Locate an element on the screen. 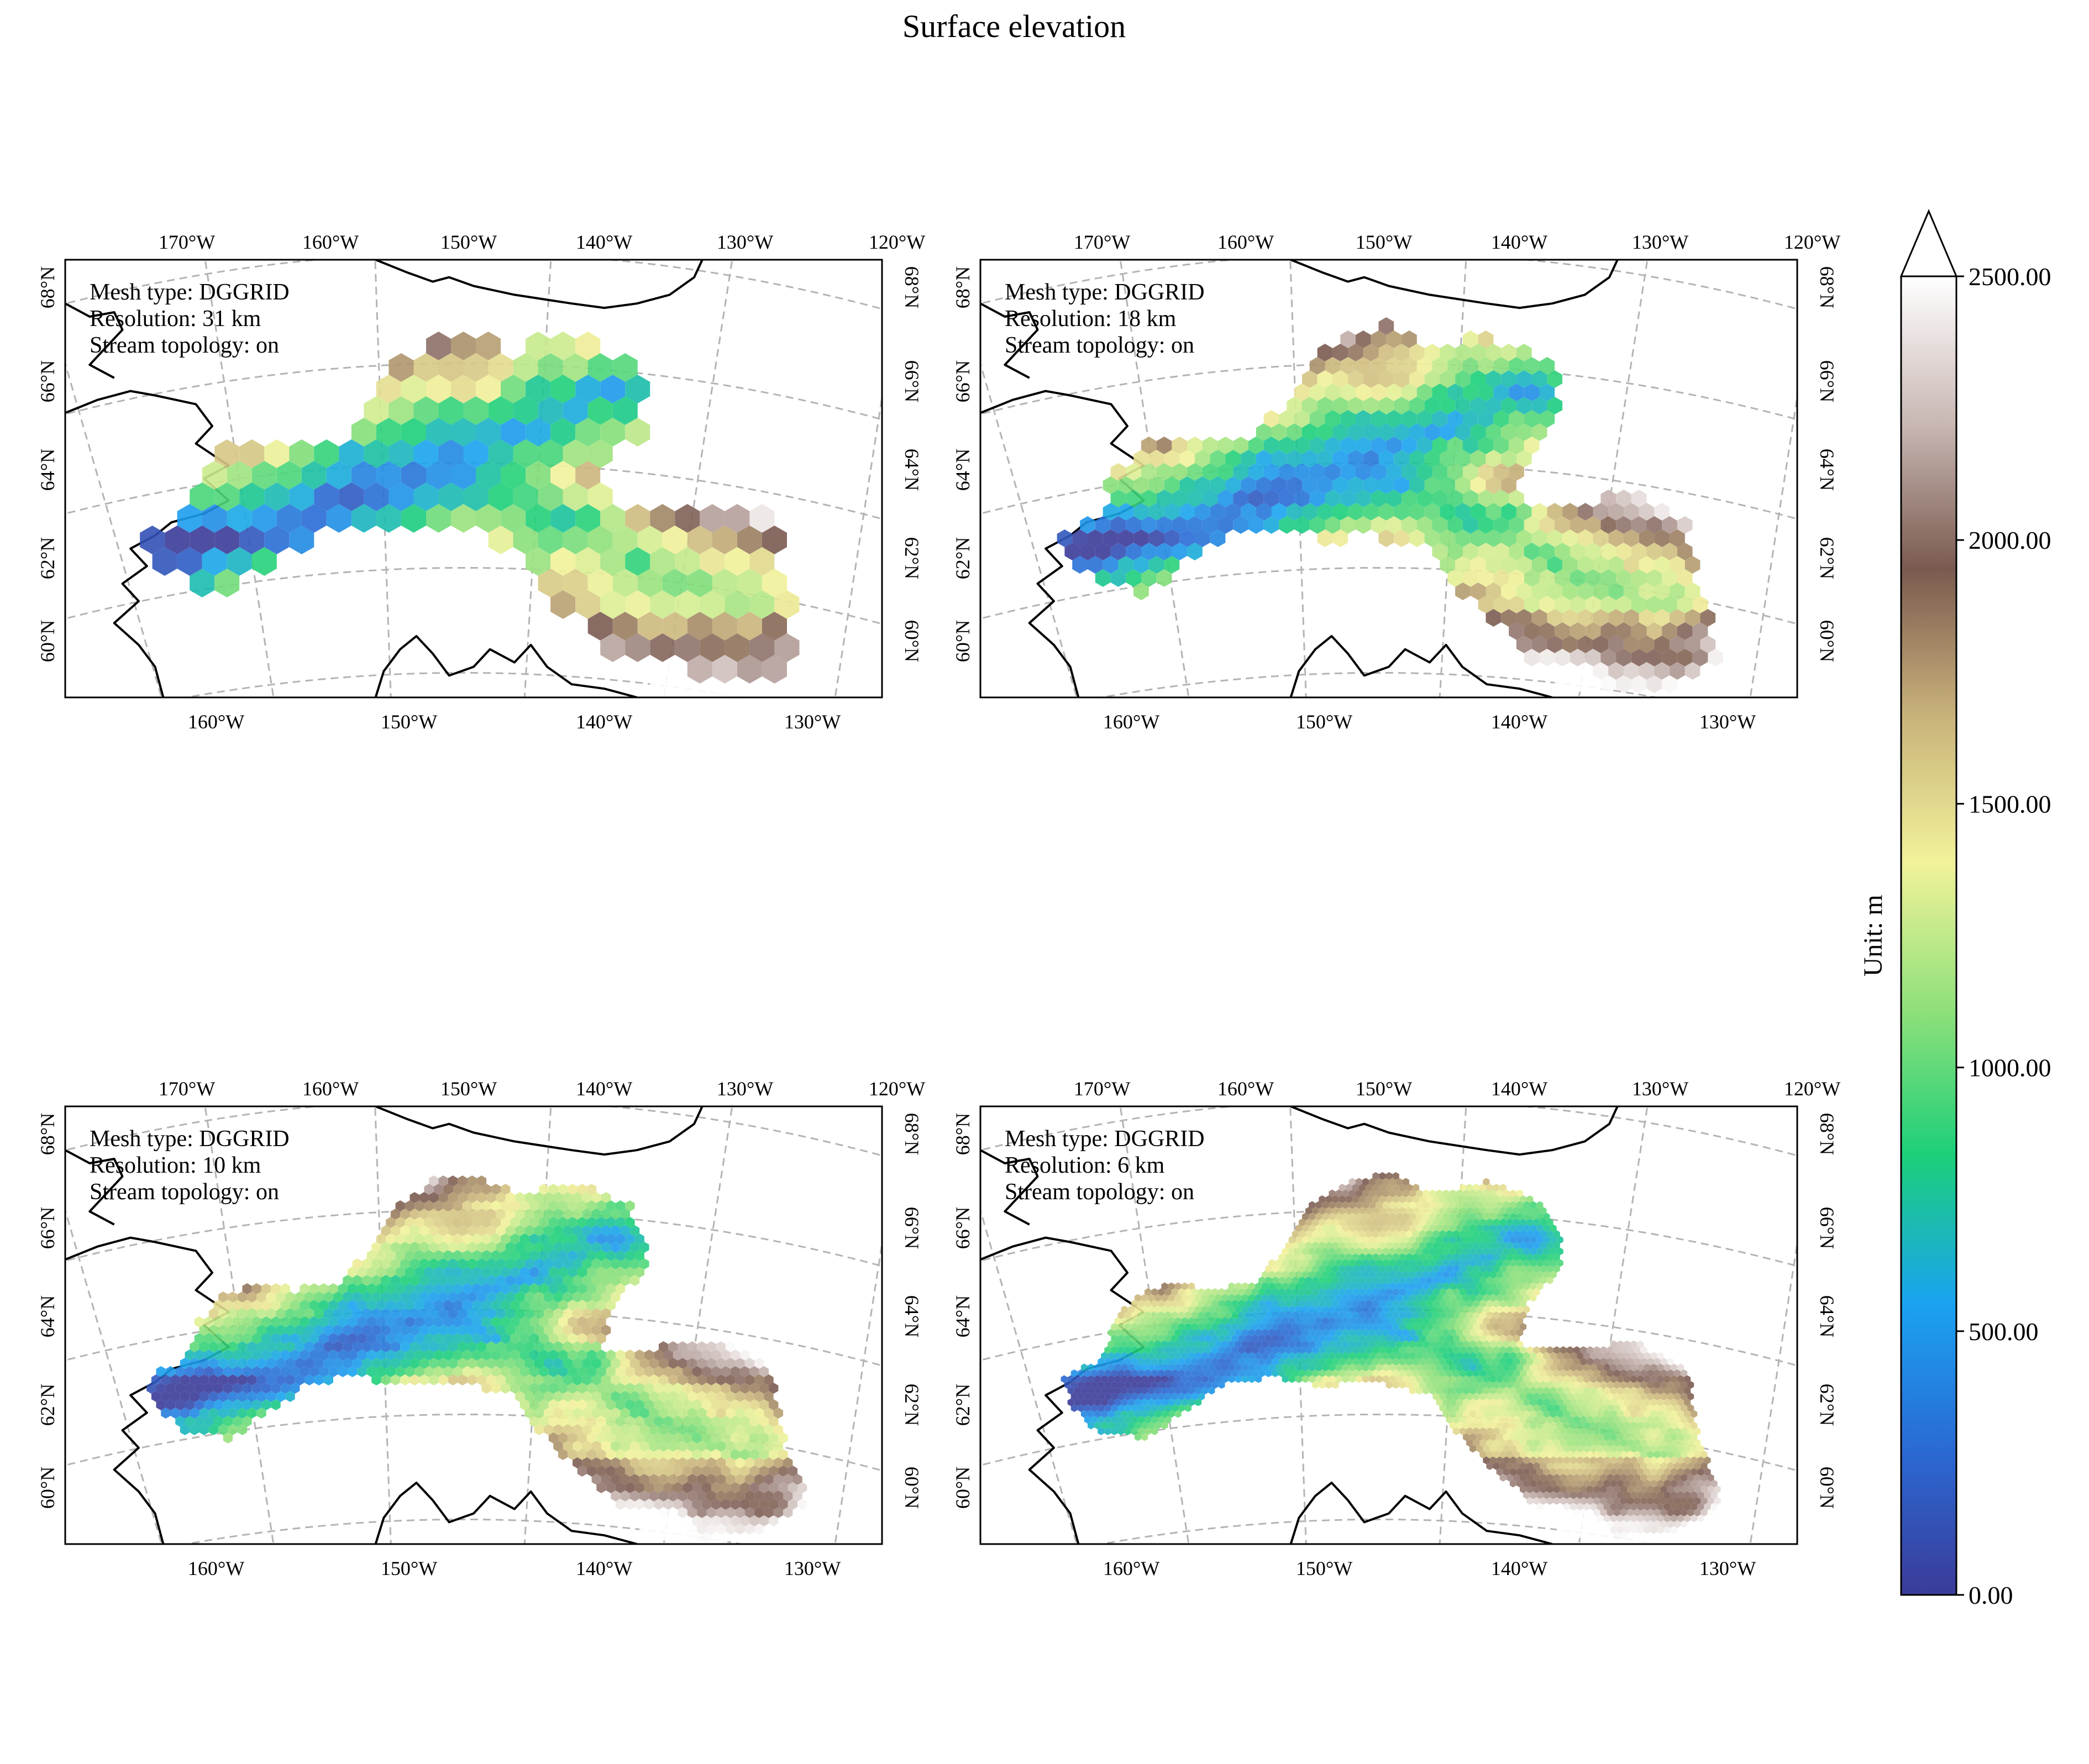 The width and height of the screenshot is (2089, 1764). bottom-longitude-label: 160°W is located at coordinates (216, 1568).